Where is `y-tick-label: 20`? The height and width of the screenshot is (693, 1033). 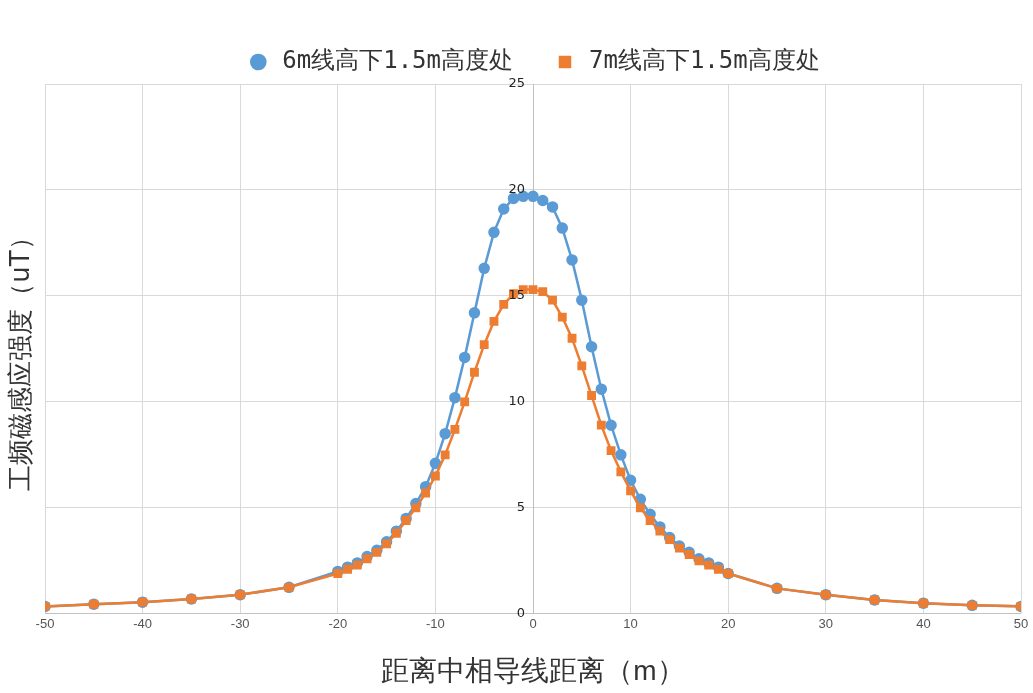
y-tick-label: 20 is located at coordinates (516, 189).